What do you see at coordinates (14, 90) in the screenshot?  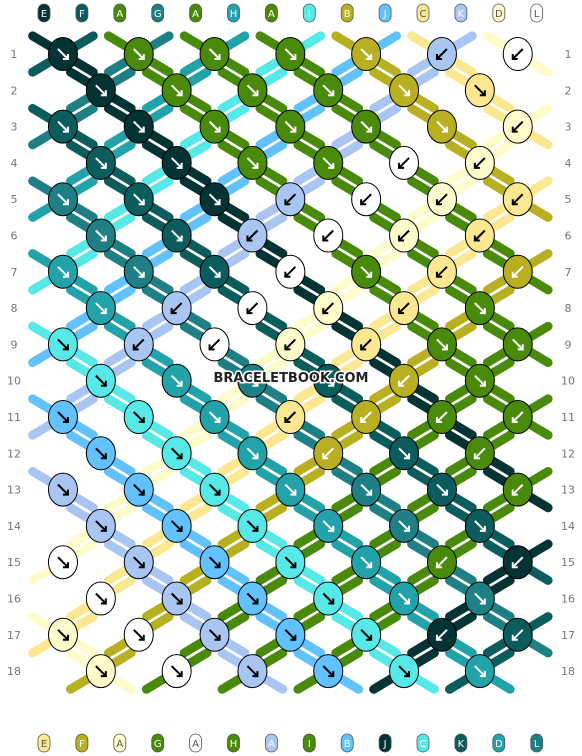 I see `row-number-left: 2` at bounding box center [14, 90].